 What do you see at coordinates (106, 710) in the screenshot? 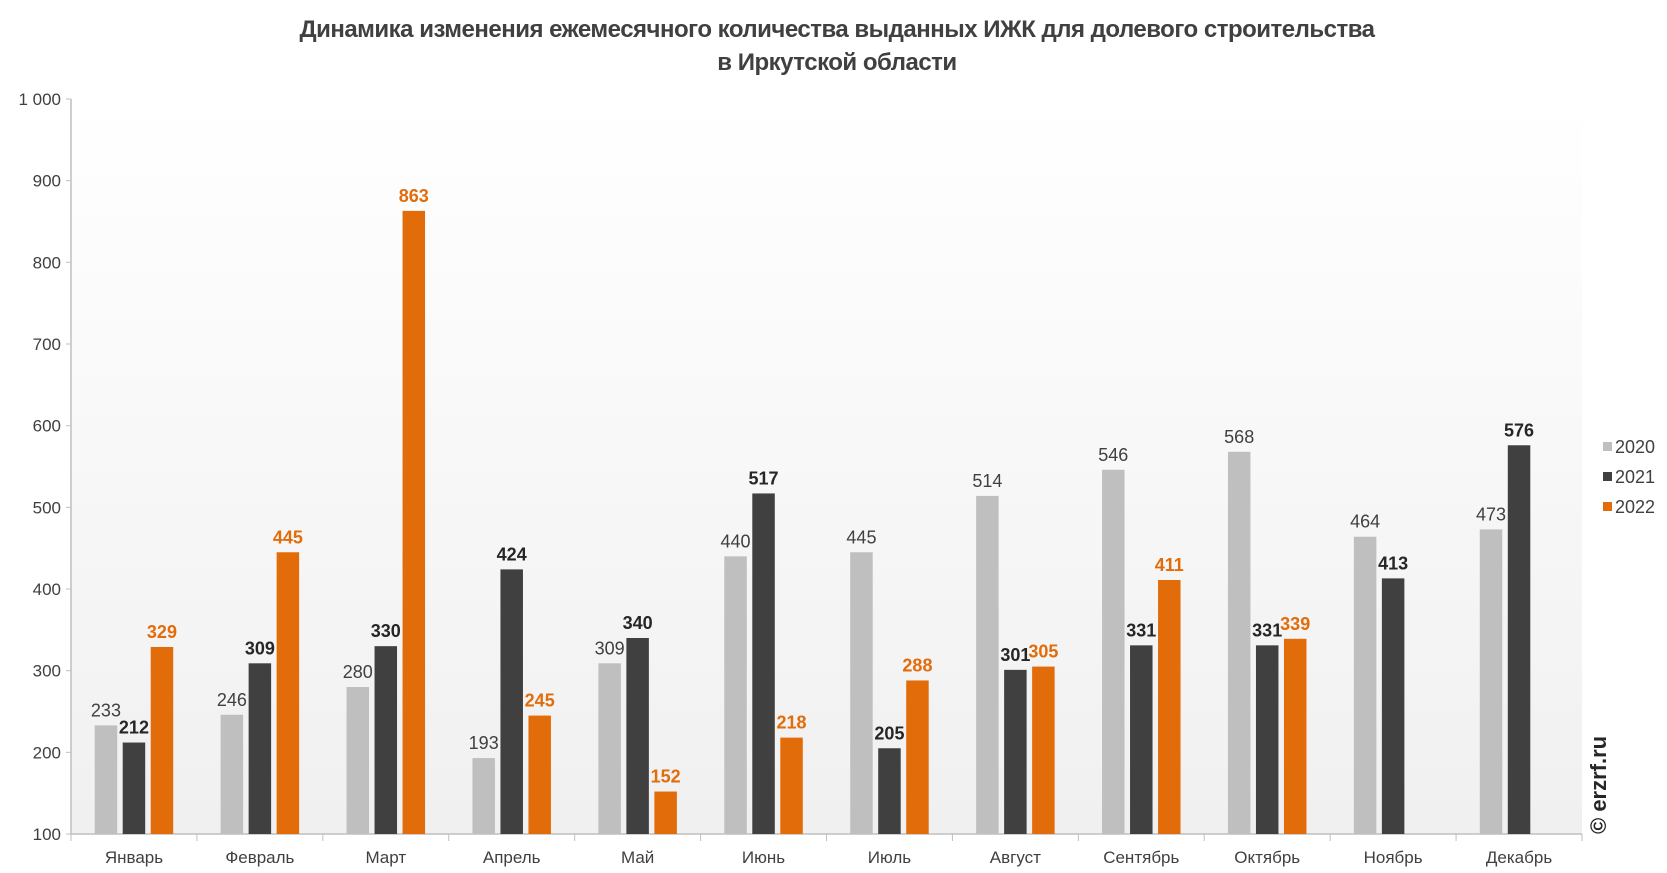
I see `data-label-2020: 233` at bounding box center [106, 710].